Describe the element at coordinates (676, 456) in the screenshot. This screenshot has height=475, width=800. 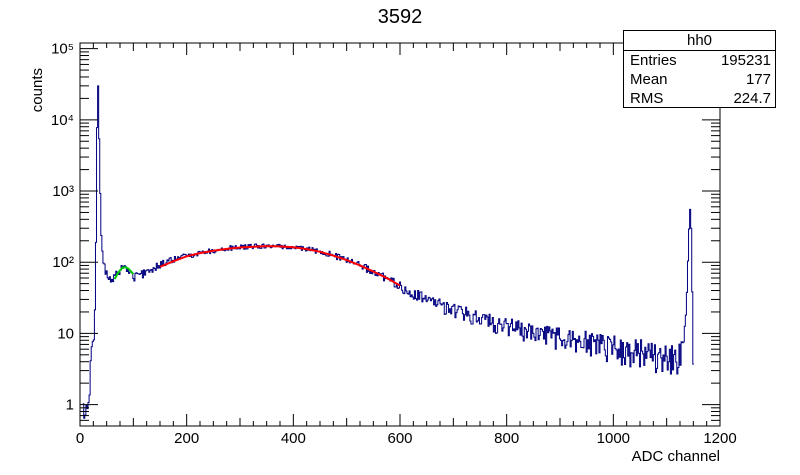
I see `x-axis-title: ADC channel` at that location.